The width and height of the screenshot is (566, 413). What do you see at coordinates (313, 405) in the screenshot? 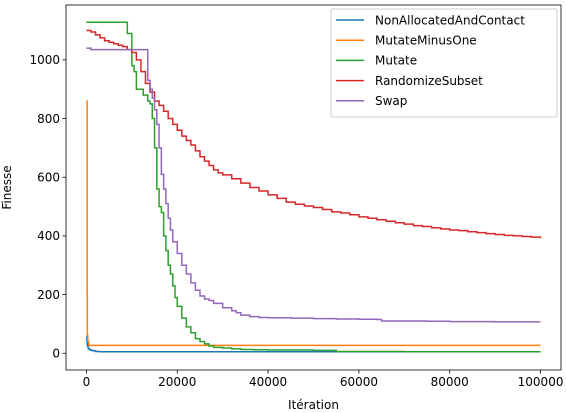
I see `x-axis-label: Itération` at bounding box center [313, 405].